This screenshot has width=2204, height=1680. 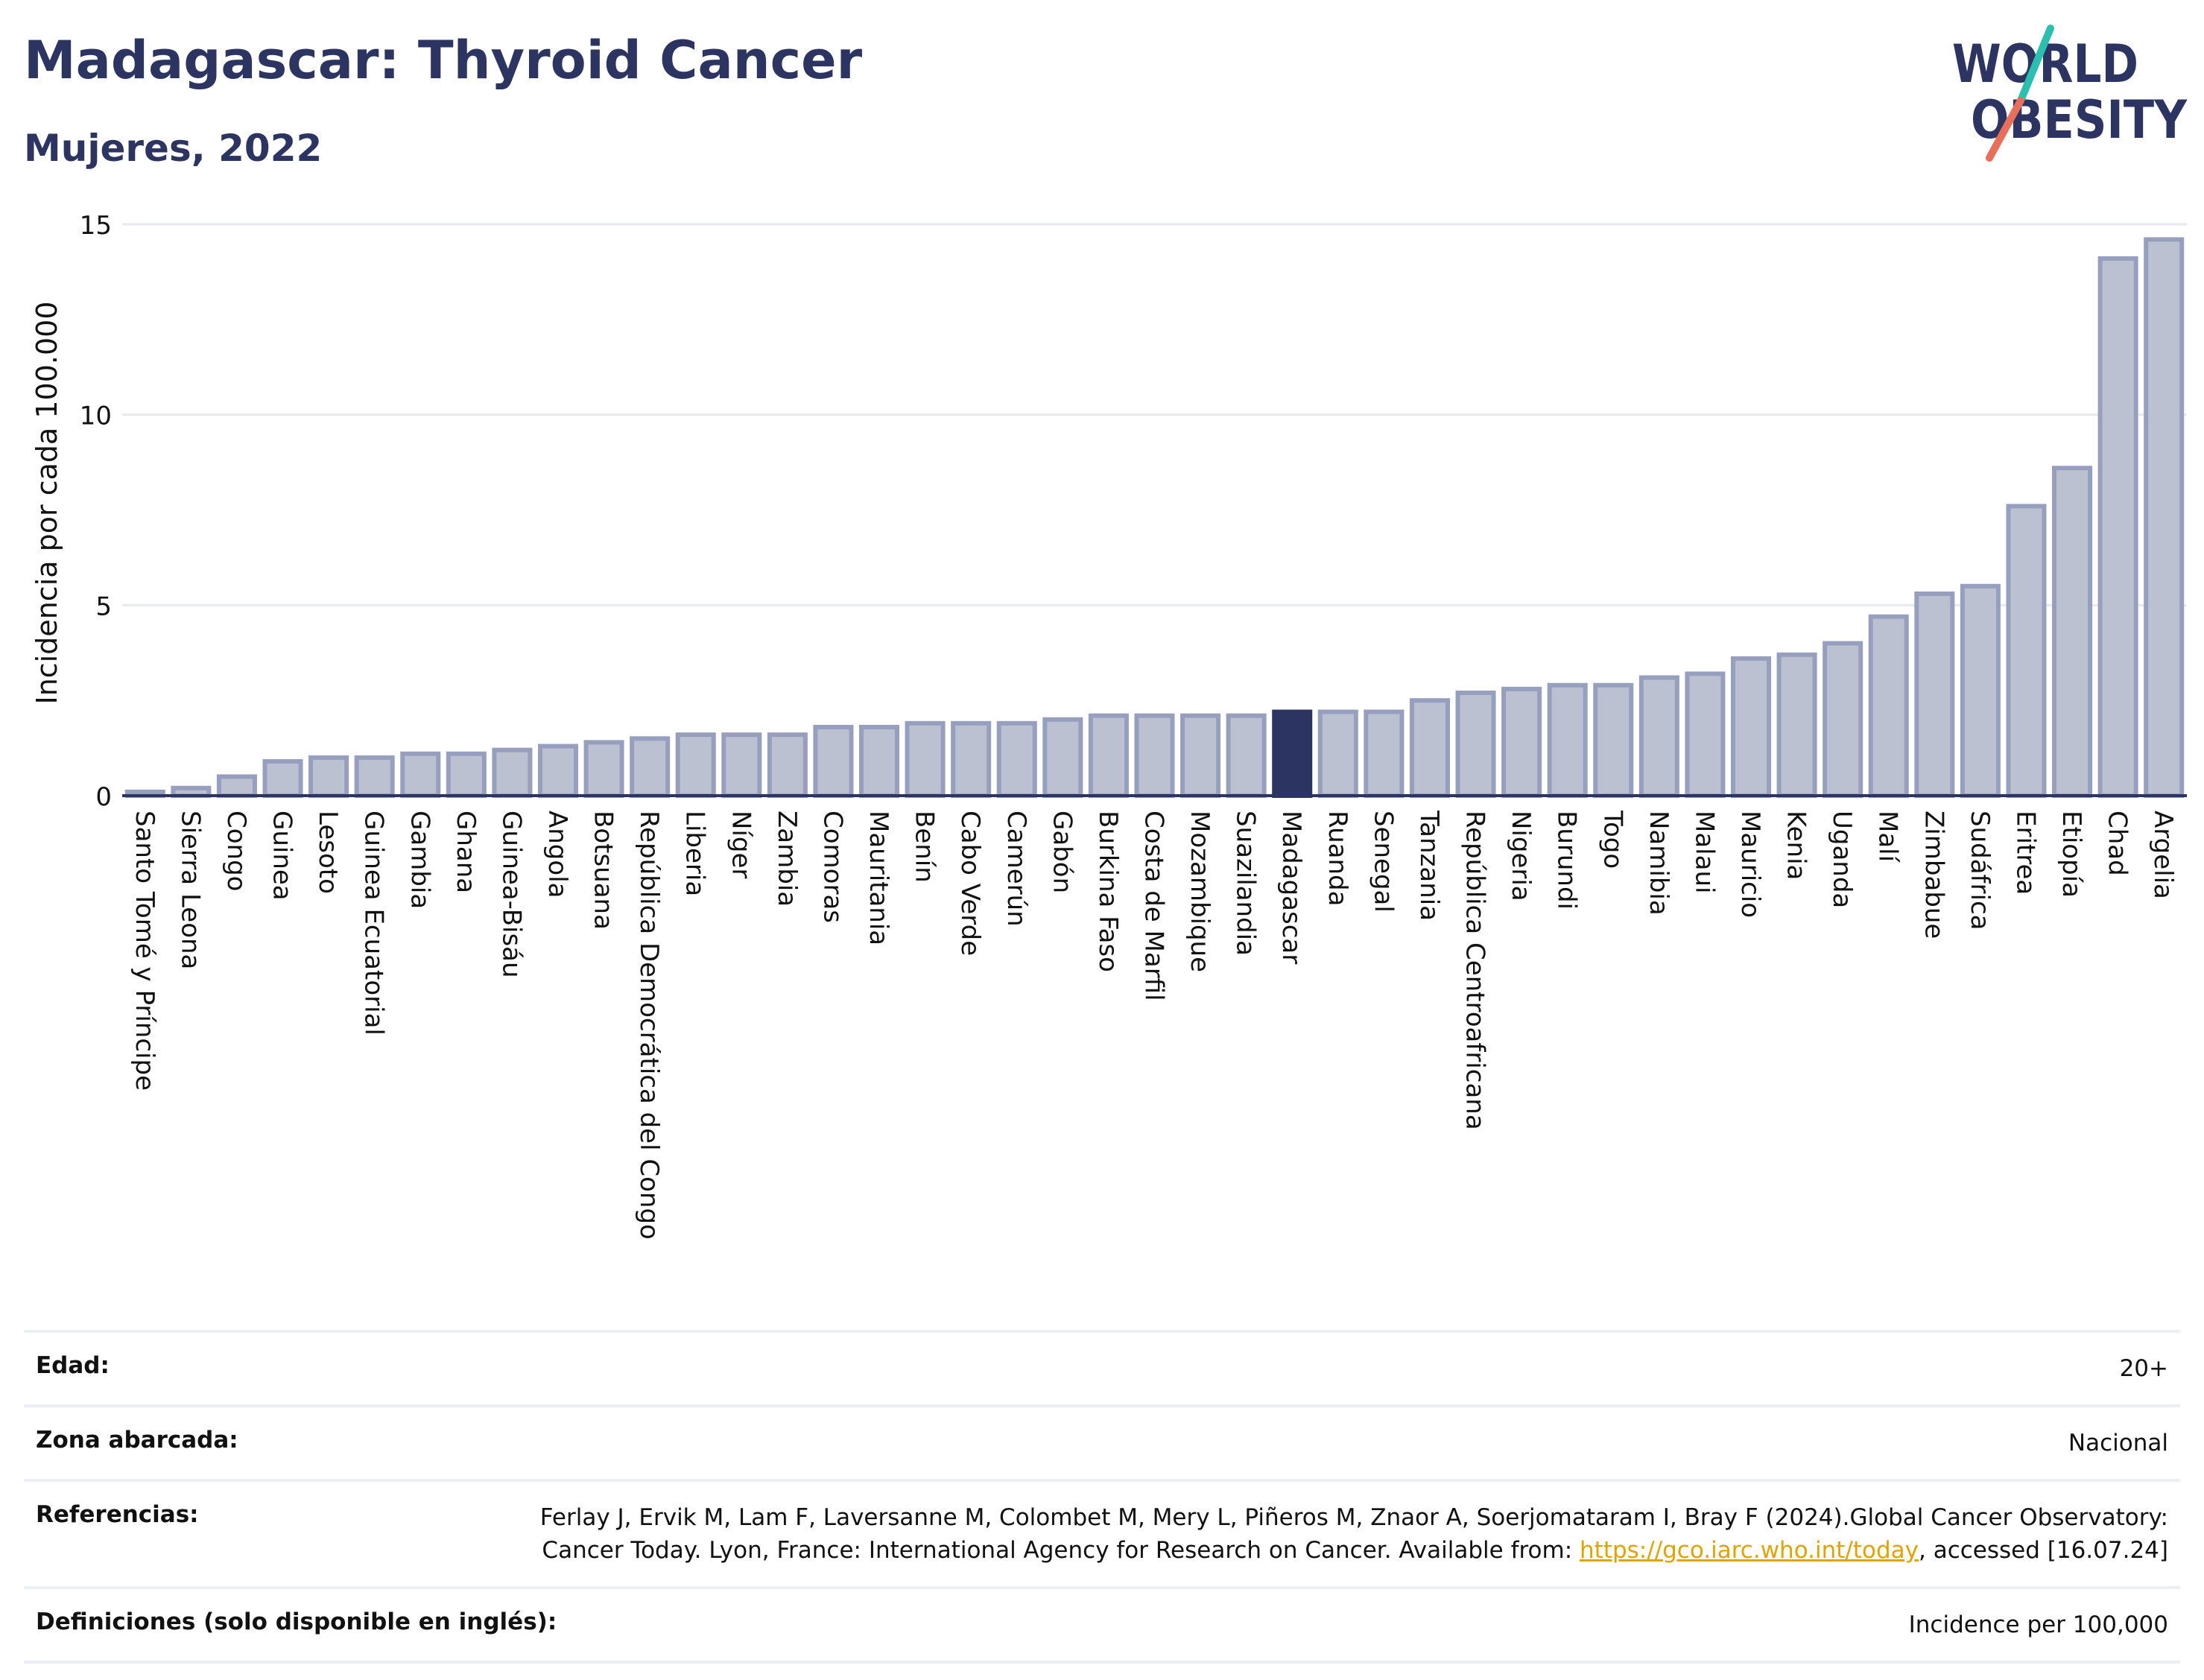 What do you see at coordinates (878, 878) in the screenshot?
I see `x-tick-label: Mauritania` at bounding box center [878, 878].